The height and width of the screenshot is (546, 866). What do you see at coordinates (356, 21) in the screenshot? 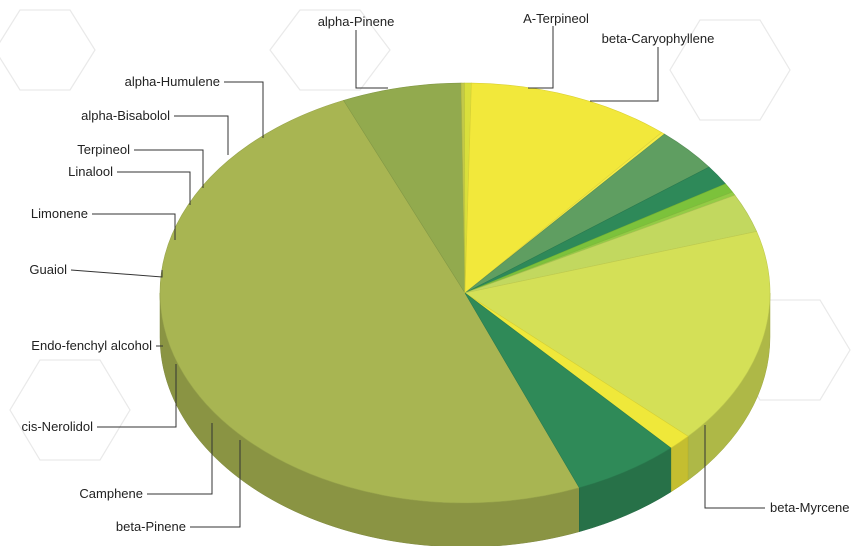
I see `slice-label-alpha-pinene: alpha-Pinene` at bounding box center [356, 21].